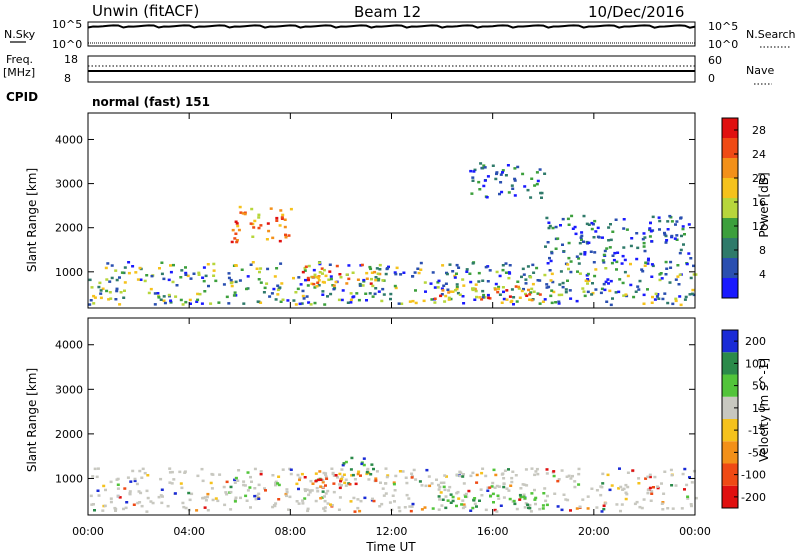 This screenshot has height=558, width=800. Describe the element at coordinates (32, 420) in the screenshot. I see `velocity-y-label: Slant Range [km]` at that location.